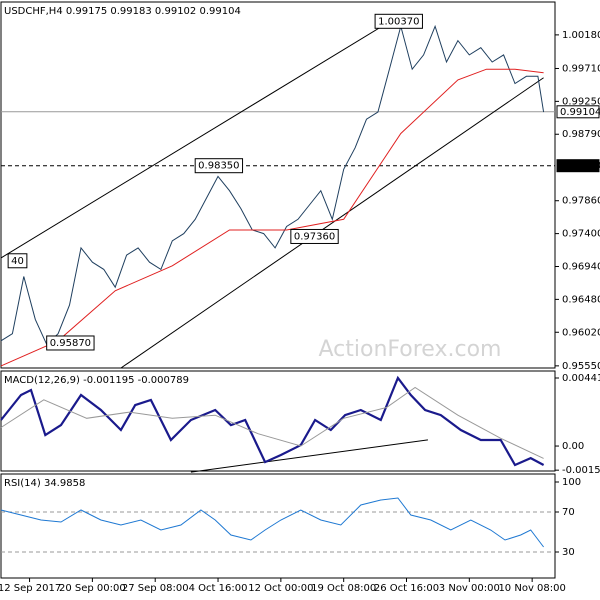 The image size is (600, 600). What do you see at coordinates (309, 456) in the screenshot?
I see `trend-line` at bounding box center [309, 456].